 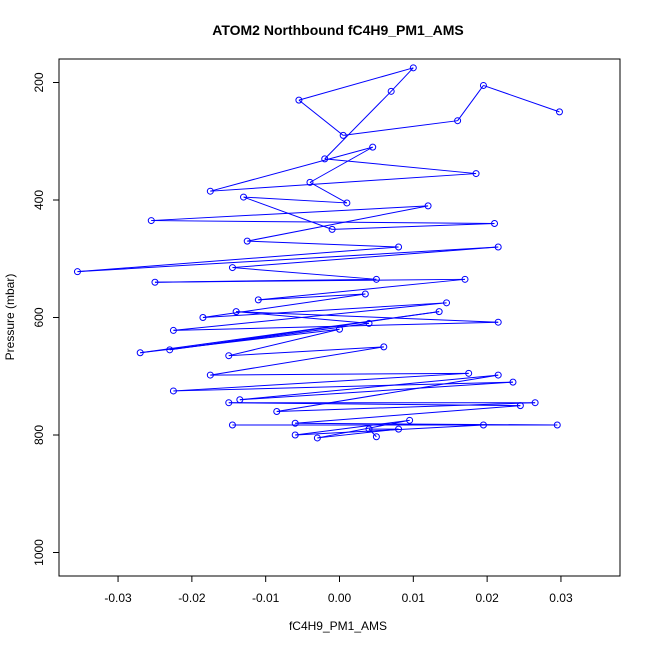 I want to click on x-tick-label: -0.02, so click(x=192, y=598).